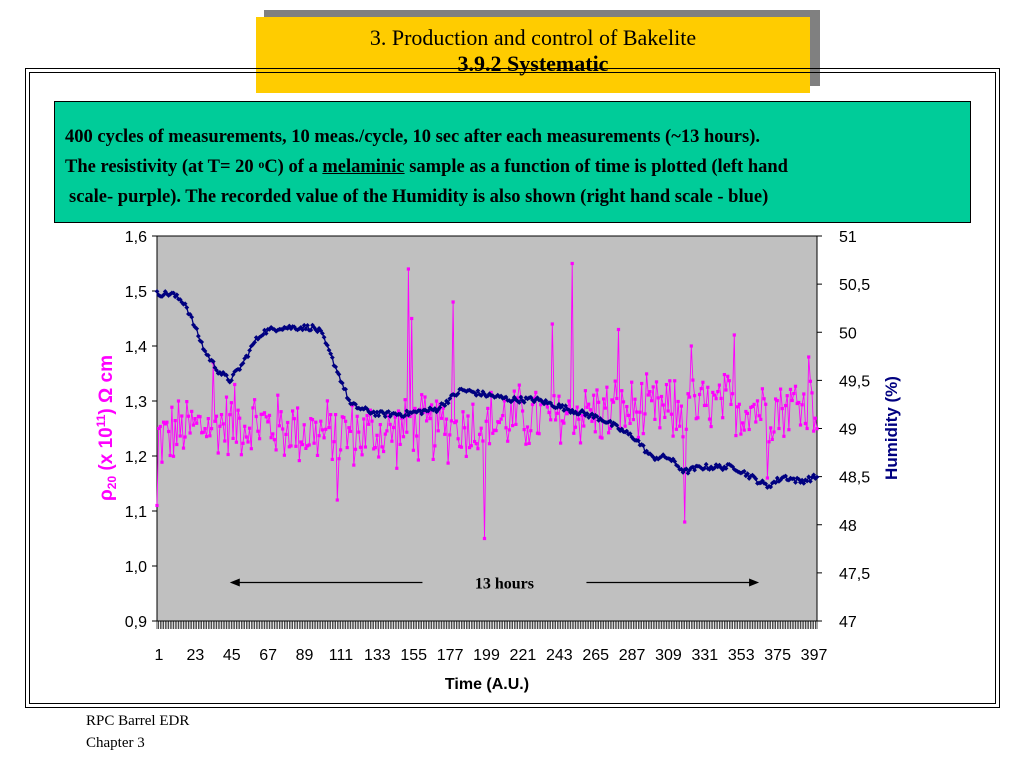 This screenshot has height=768, width=1024. Describe the element at coordinates (848, 333) in the screenshot. I see `y-right-tick-label: 50` at that location.